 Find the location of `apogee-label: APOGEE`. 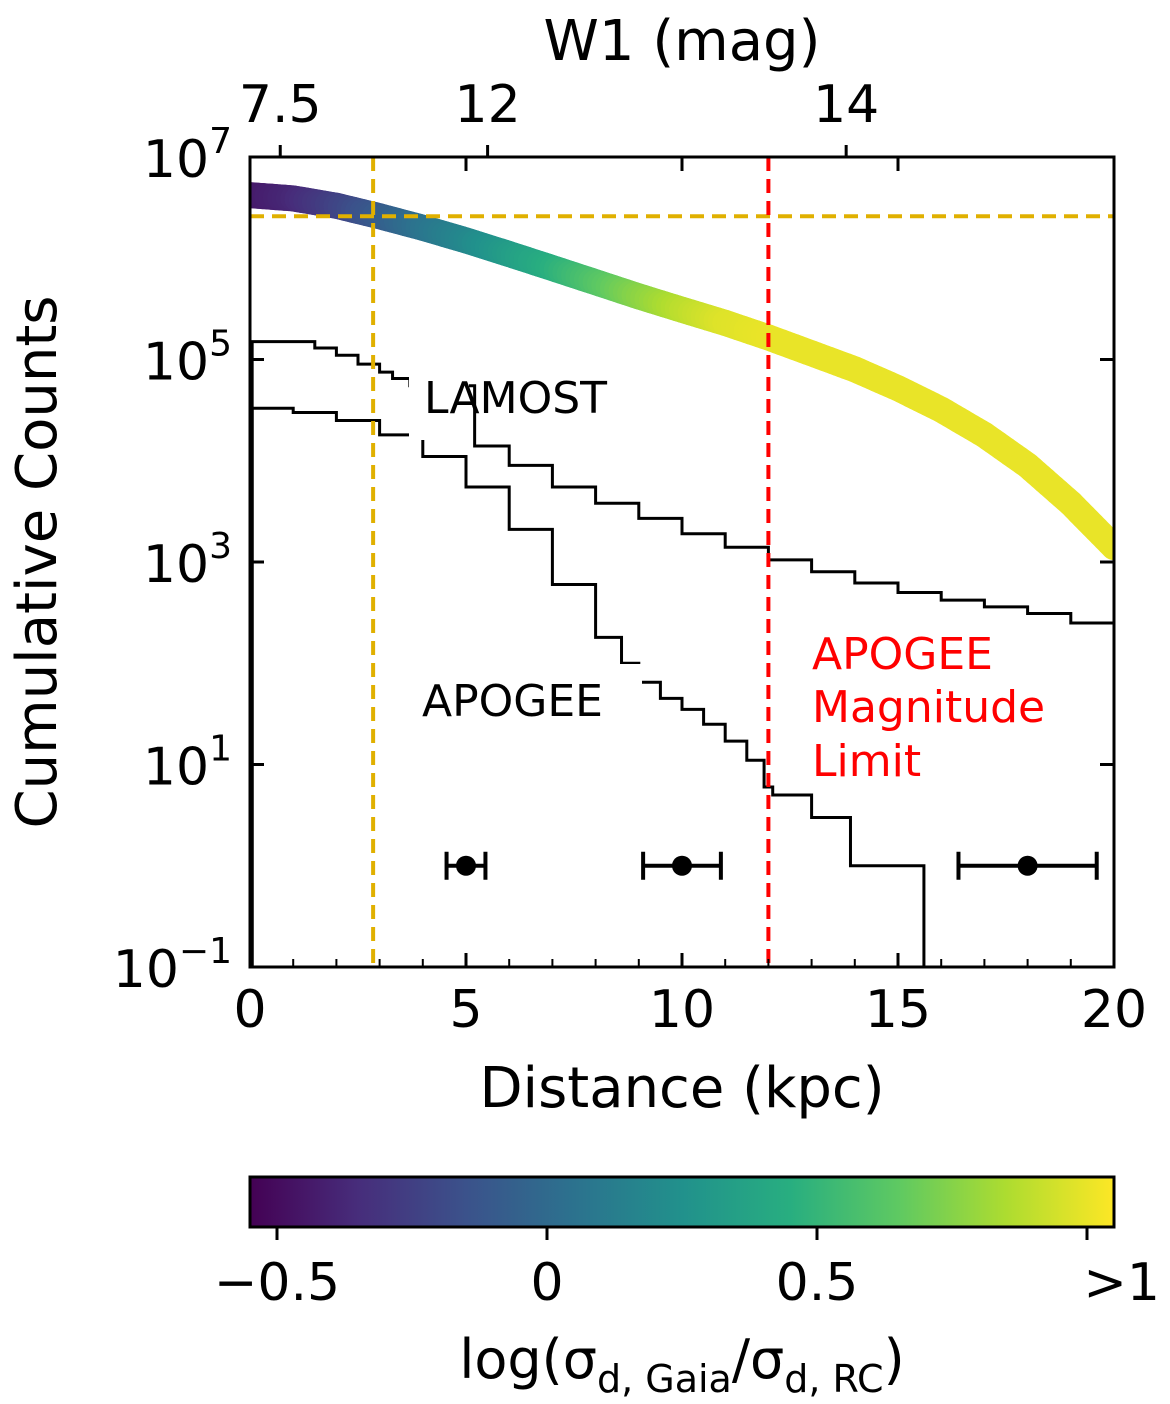

apogee-label: APOGEE is located at coordinates (512, 701).